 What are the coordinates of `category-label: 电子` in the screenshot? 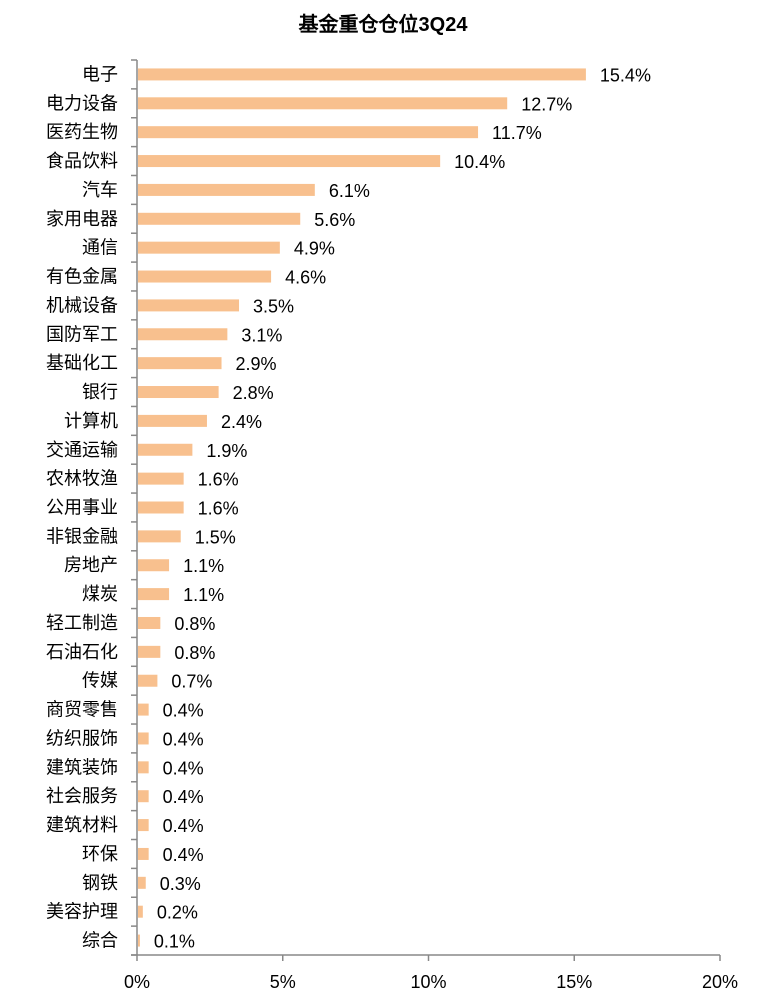 It's located at (100, 74).